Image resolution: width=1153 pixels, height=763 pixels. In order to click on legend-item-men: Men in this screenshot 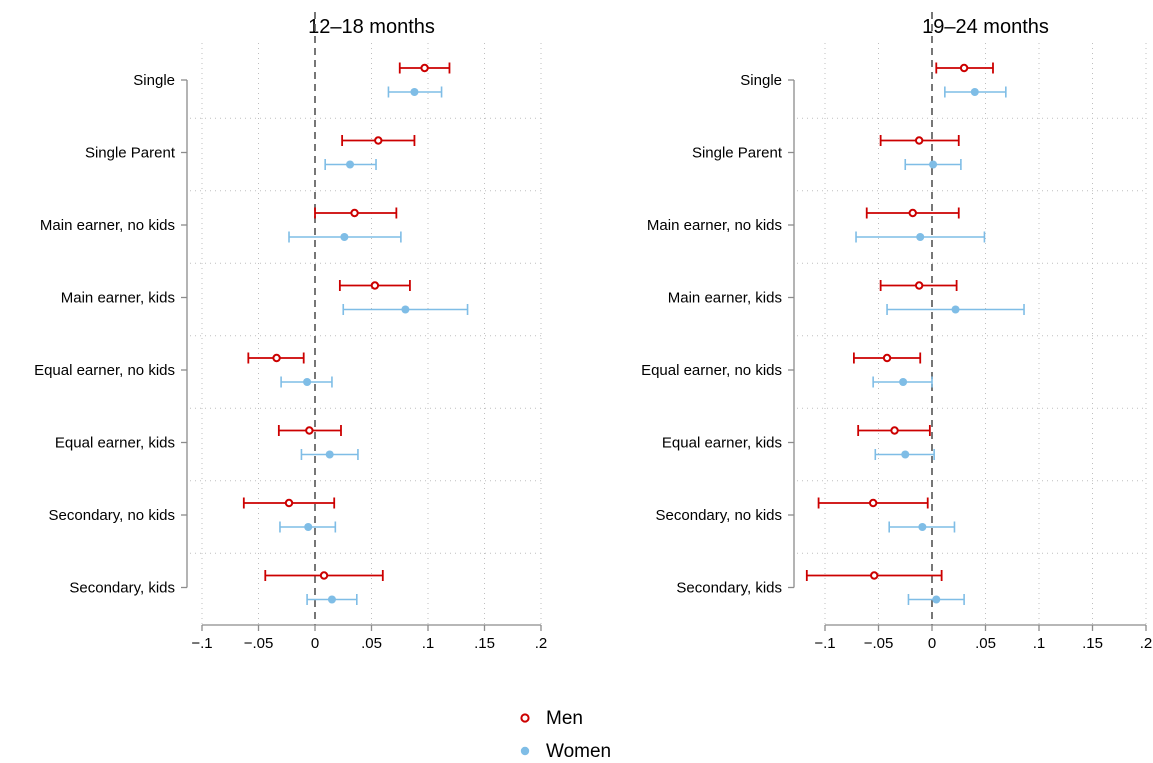, I will do `click(551, 718)`.